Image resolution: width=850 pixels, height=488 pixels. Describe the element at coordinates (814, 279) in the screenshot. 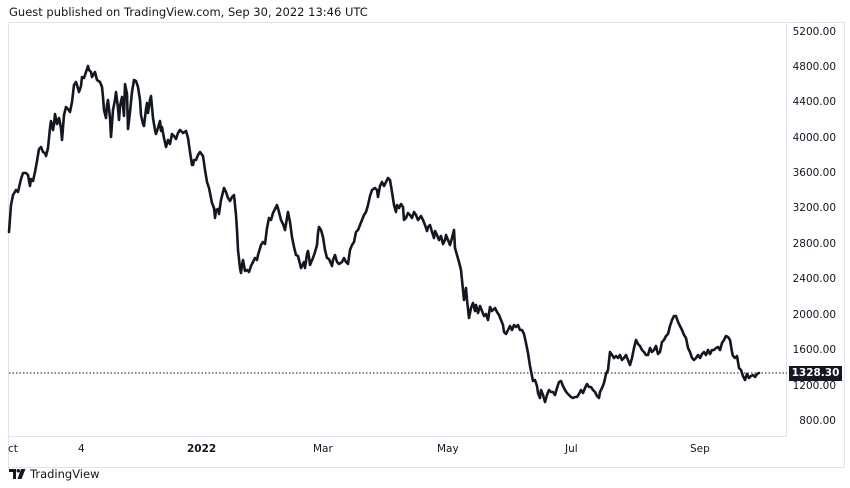

I see `y-tick-2400: 2400.00` at that location.